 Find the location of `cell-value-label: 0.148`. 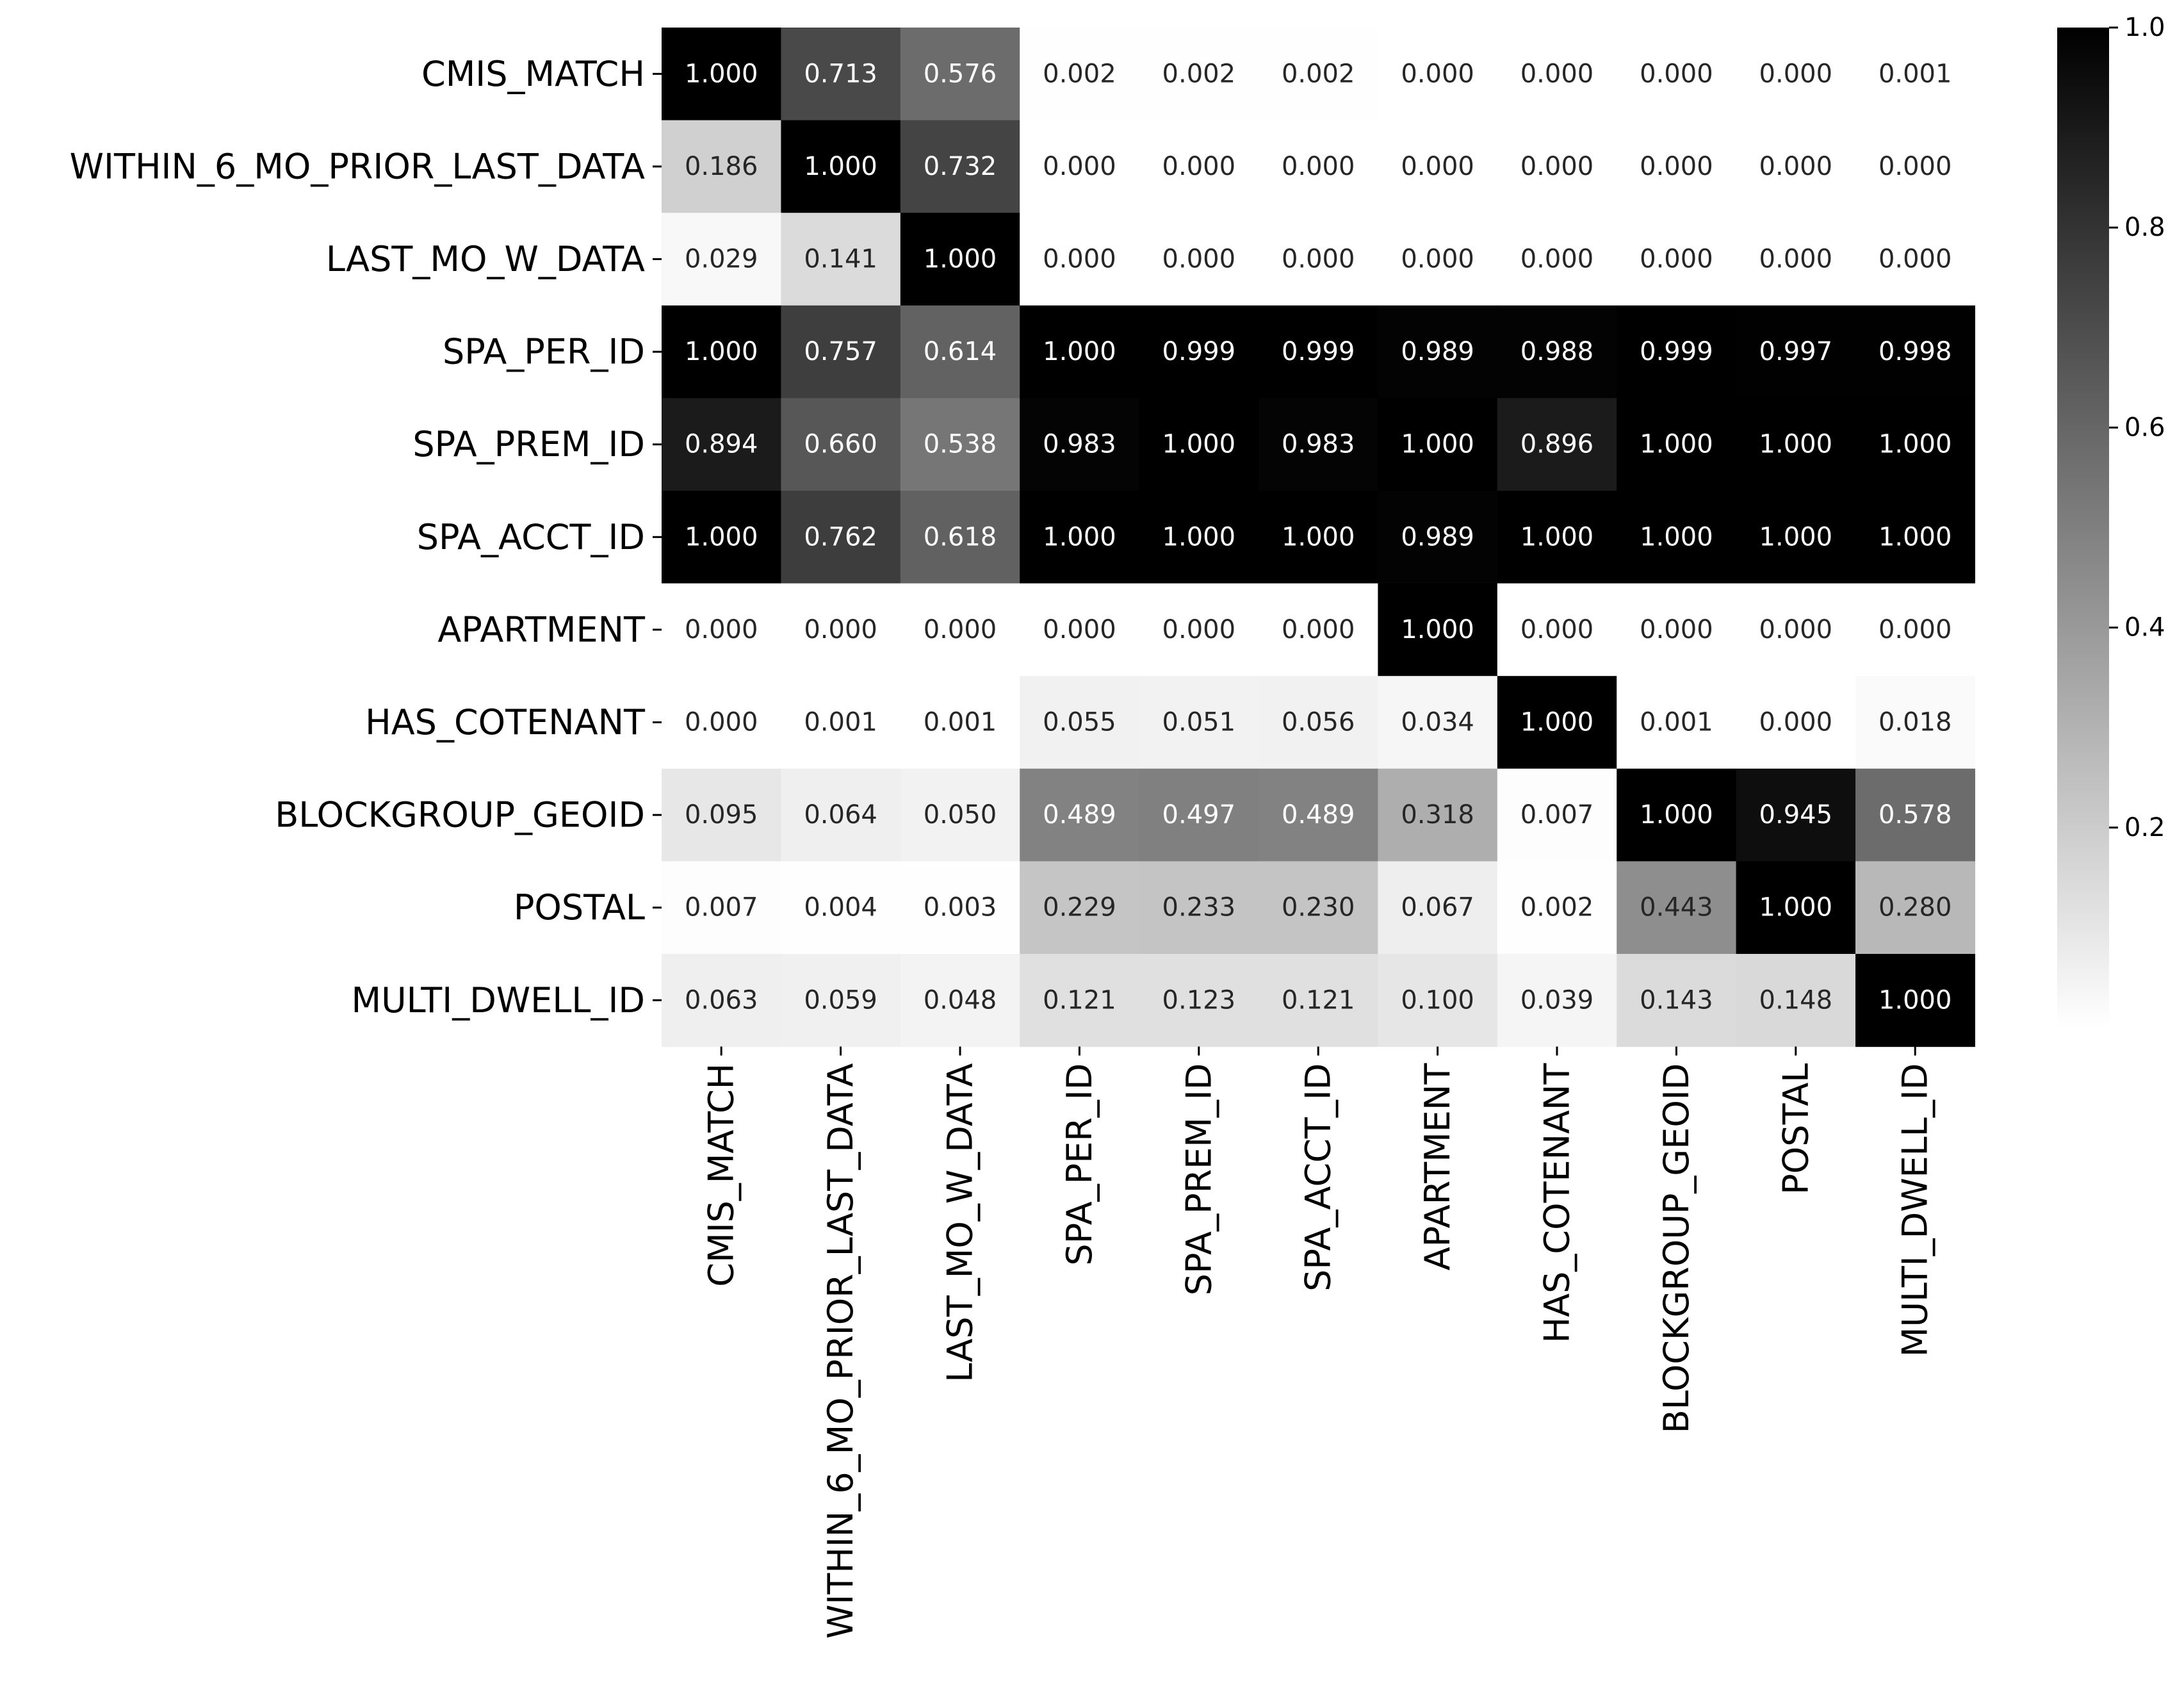

cell-value-label: 0.148 is located at coordinates (1796, 1000).